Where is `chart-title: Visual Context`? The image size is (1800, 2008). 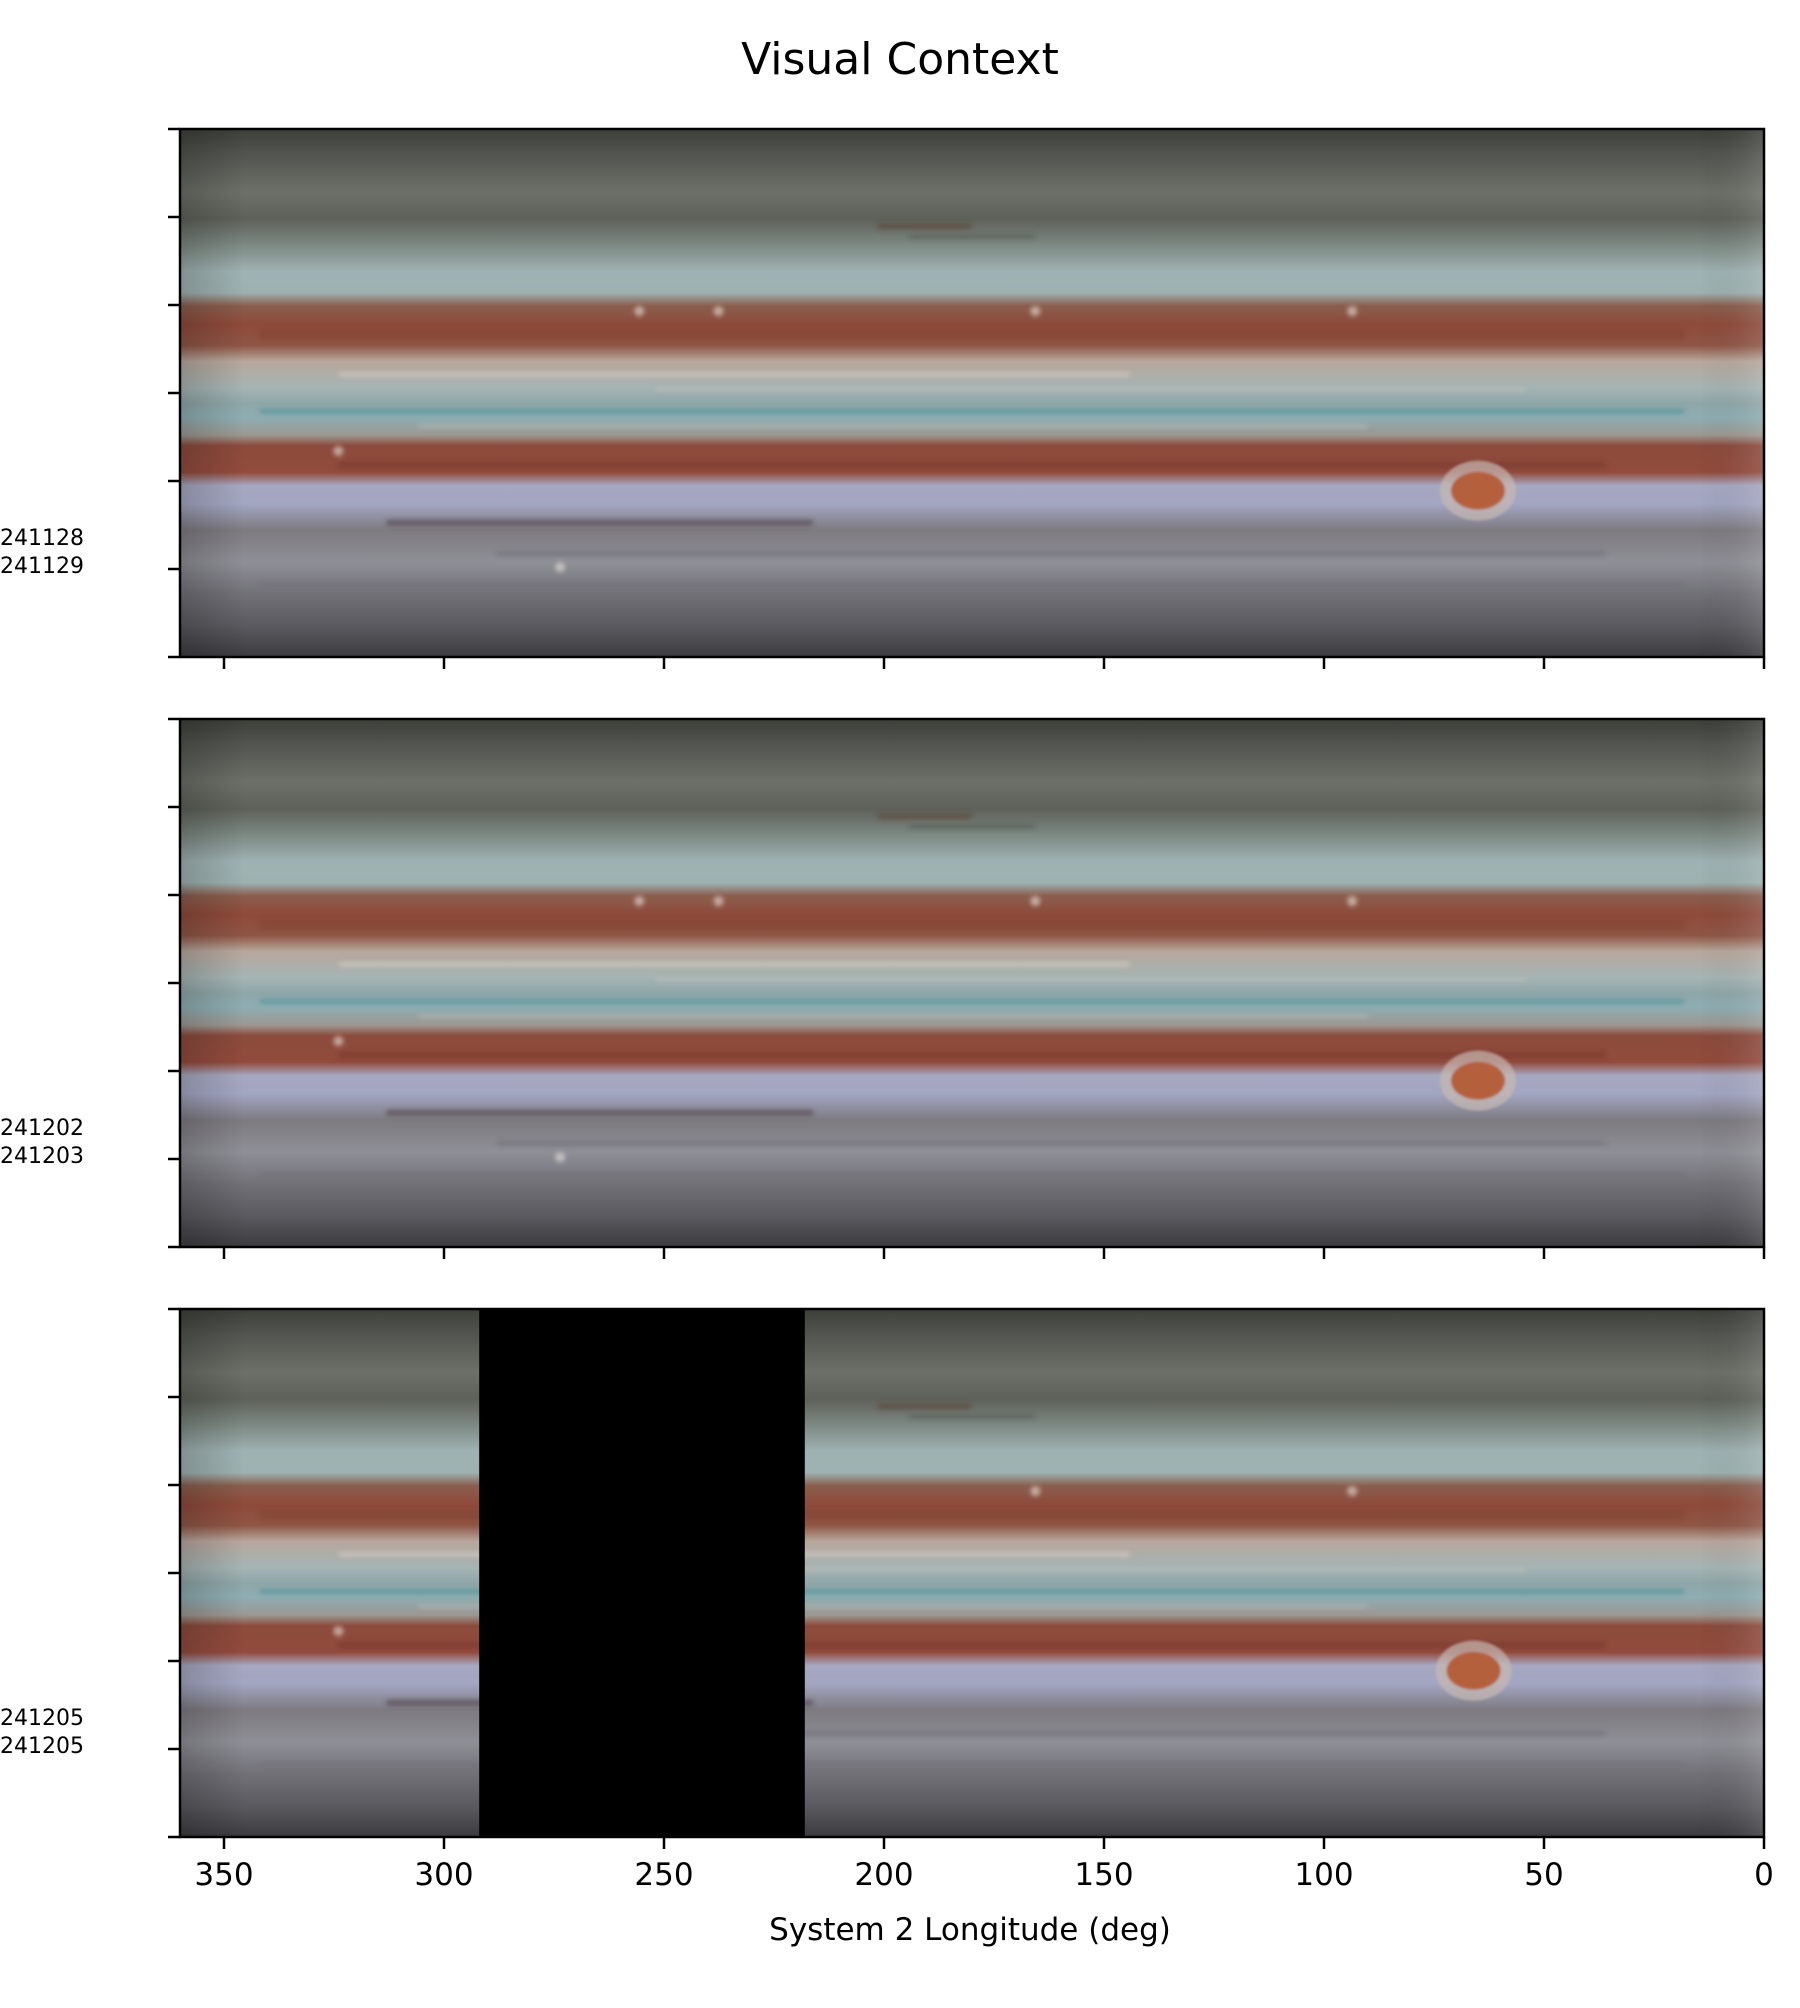 chart-title: Visual Context is located at coordinates (900, 59).